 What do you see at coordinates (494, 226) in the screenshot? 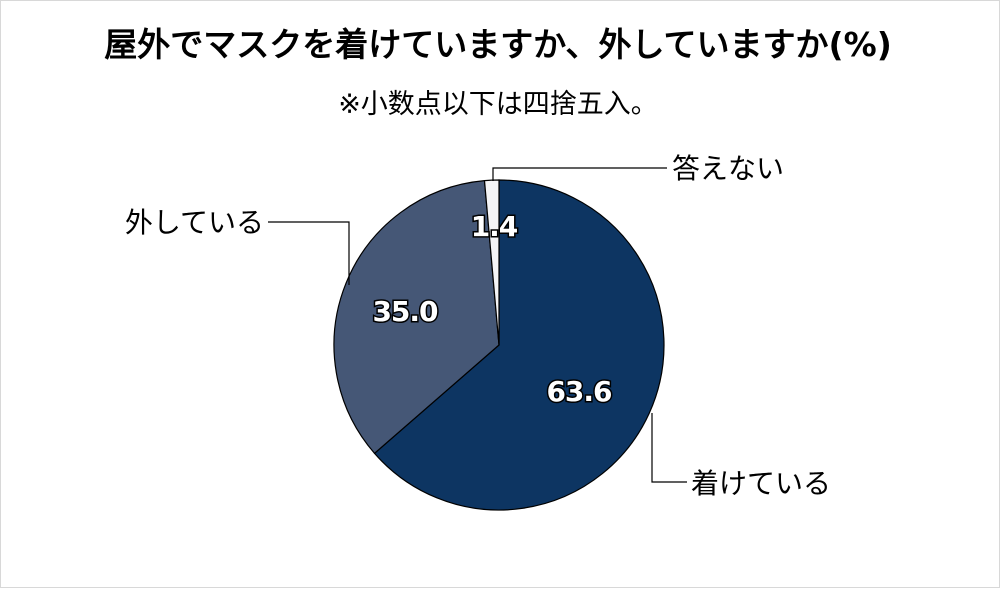
I see `slice-value-label-3: 1.4` at bounding box center [494, 226].